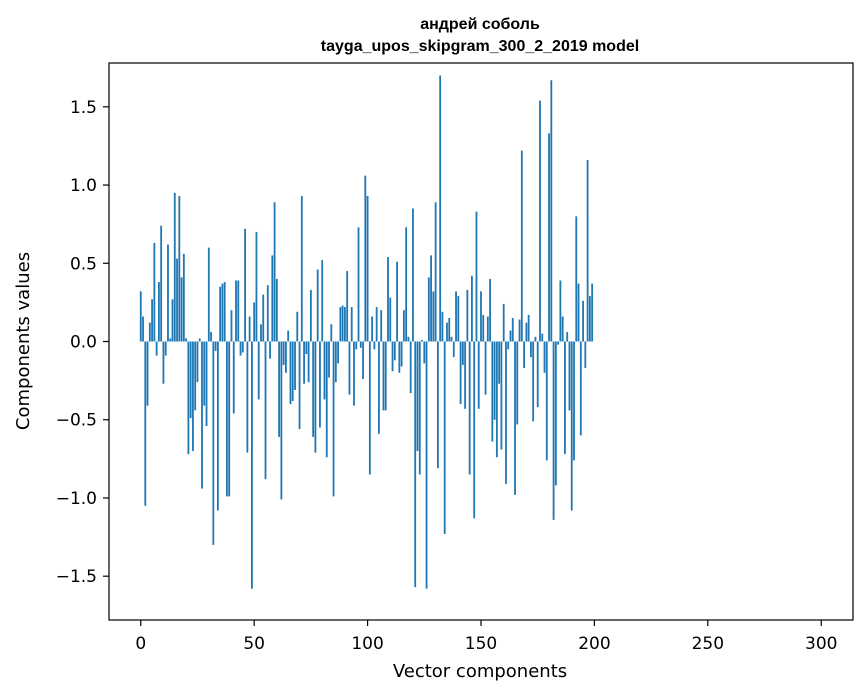  What do you see at coordinates (140, 644) in the screenshot?
I see `x-tick-label: 0` at bounding box center [140, 644].